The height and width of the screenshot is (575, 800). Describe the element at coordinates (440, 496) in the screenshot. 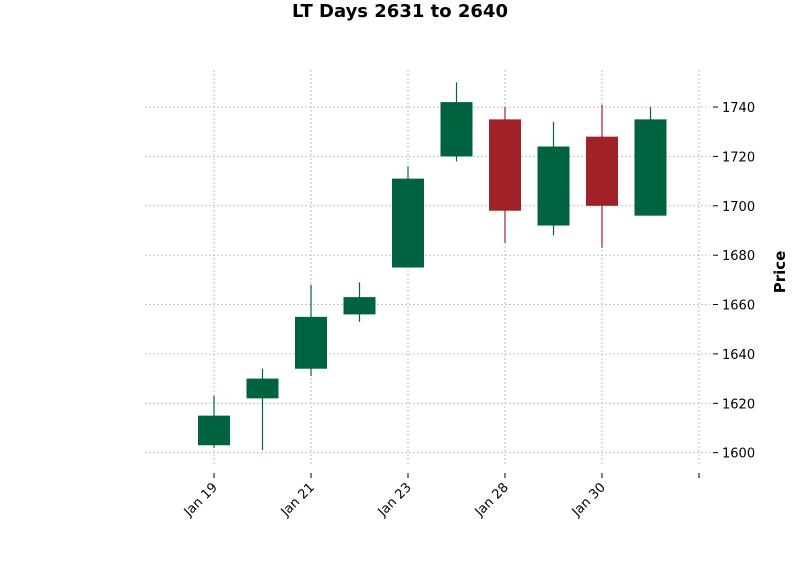

I see `x-axis: Jan 19 Jan 21 Jan 23 Jan 28 Jan 30` at that location.